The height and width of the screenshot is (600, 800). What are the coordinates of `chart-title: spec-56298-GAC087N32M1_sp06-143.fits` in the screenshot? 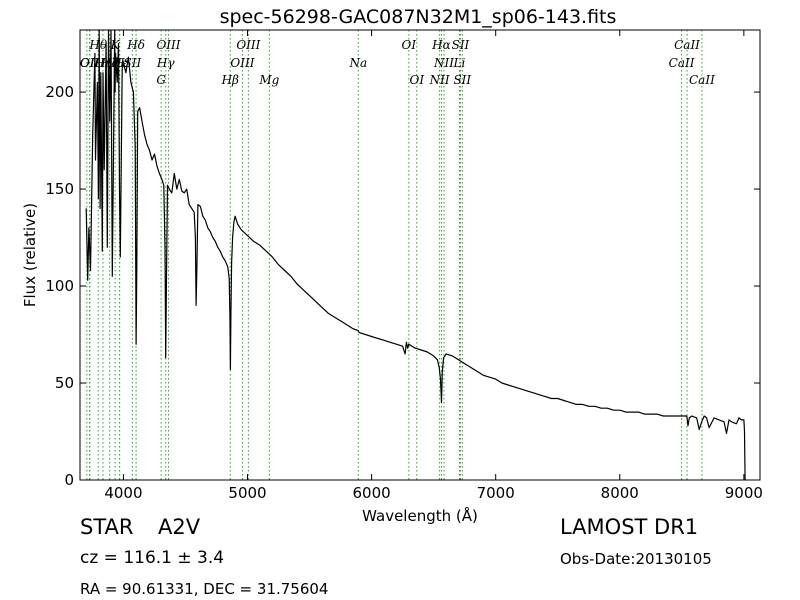 It's located at (418, 17).